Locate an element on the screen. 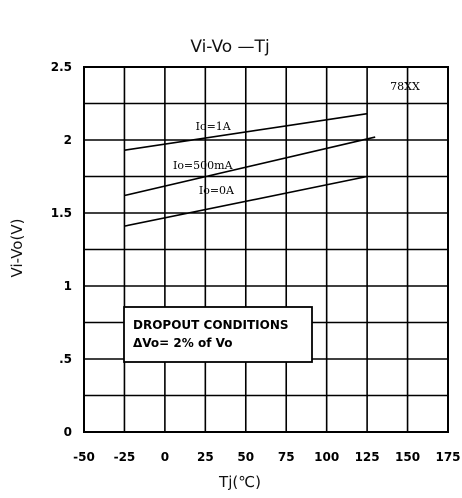  conditions-box is located at coordinates (218, 334).